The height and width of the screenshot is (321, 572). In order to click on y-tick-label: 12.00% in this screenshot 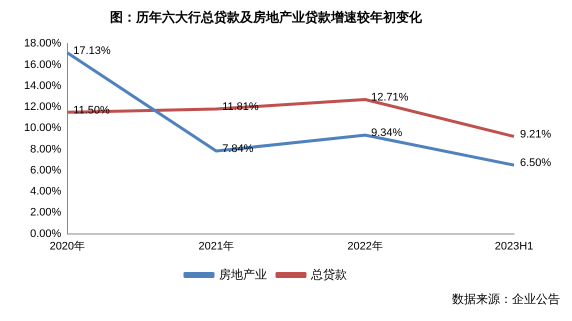, I will do `click(43, 107)`.